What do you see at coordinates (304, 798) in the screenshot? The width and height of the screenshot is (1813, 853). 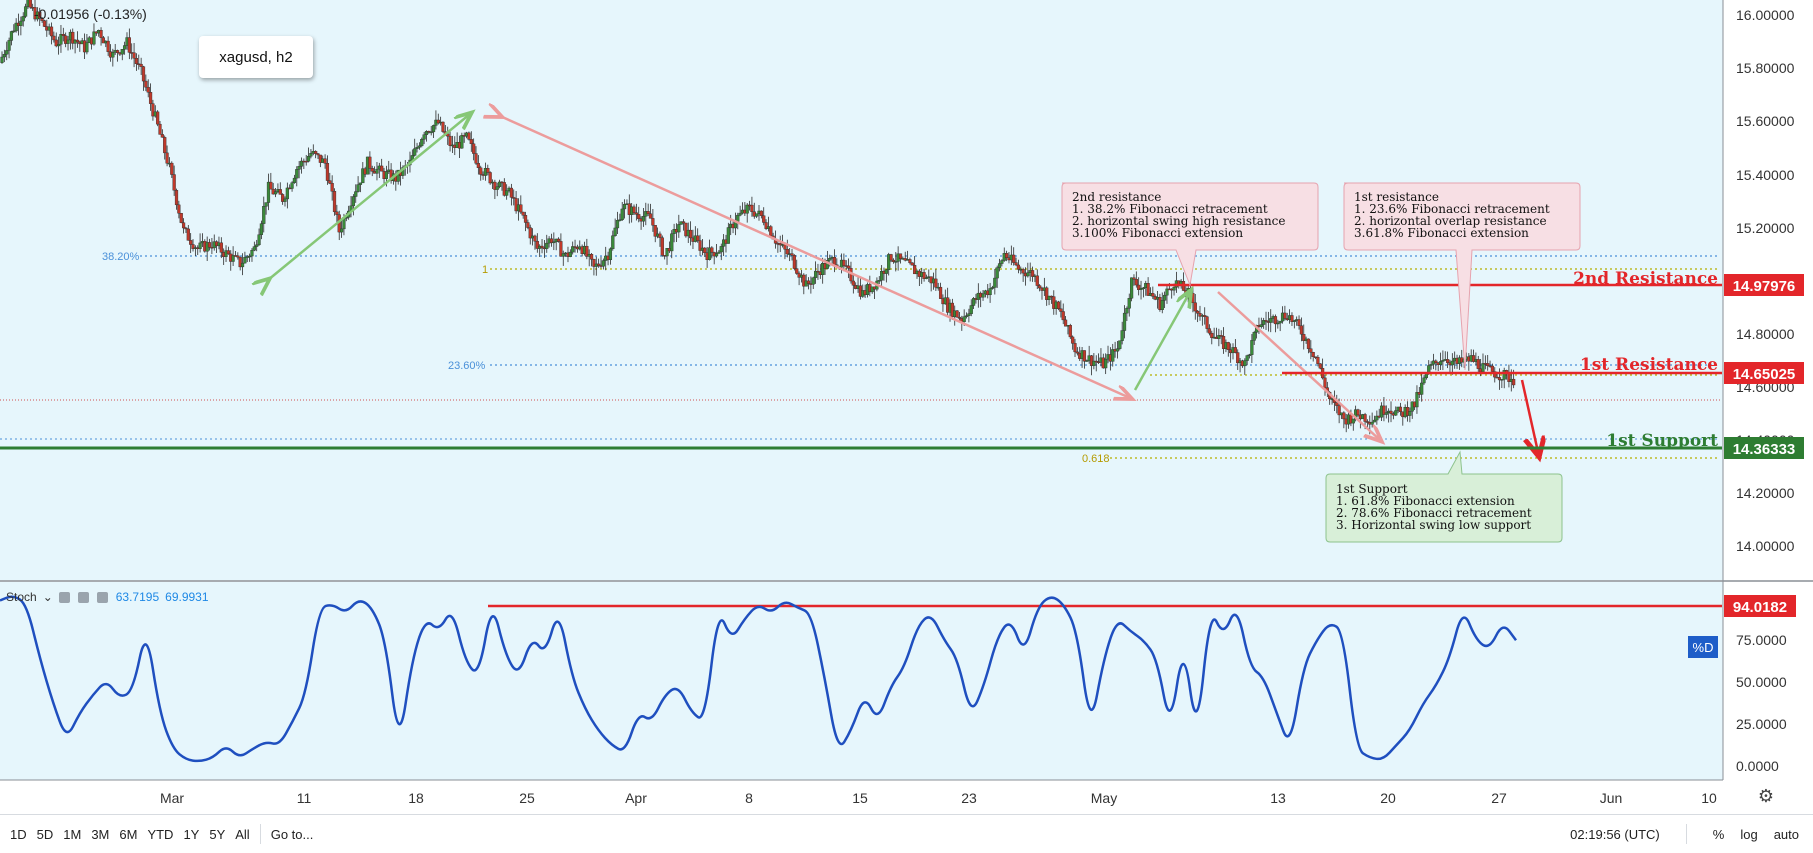 I see `time-tick: 11` at bounding box center [304, 798].